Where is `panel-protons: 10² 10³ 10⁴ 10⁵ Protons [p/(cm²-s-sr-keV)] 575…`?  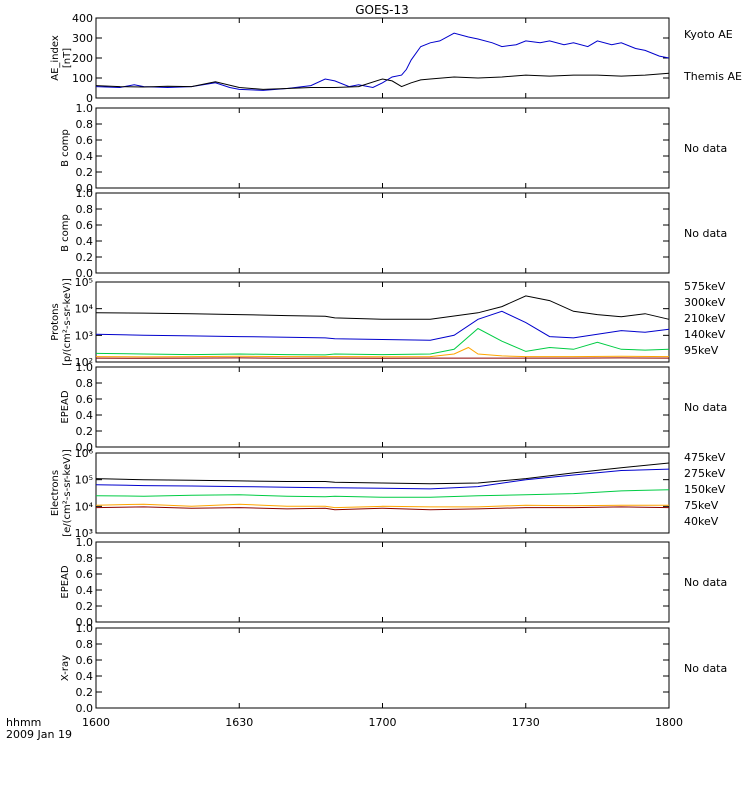 panel-protons: 10² 10³ 10⁴ 10⁵ Protons [p/(cm²-s-sr-keV)] 575… is located at coordinates (388, 322).